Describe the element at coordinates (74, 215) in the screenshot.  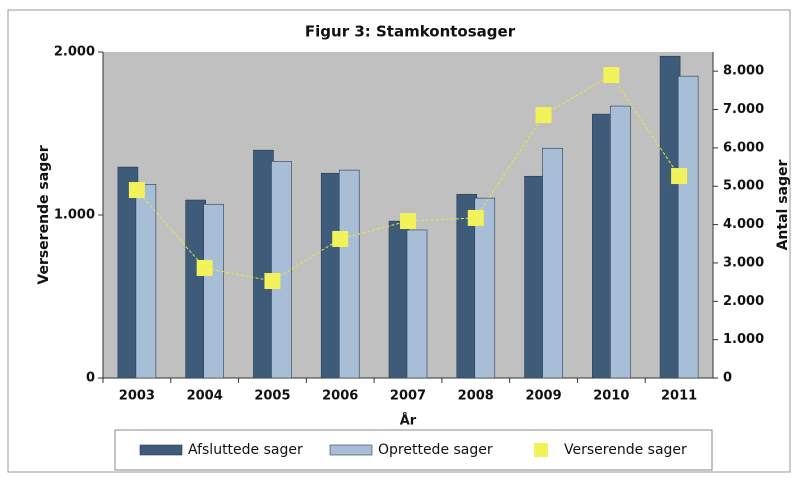
I see `y-tick-label: 1.000` at that location.